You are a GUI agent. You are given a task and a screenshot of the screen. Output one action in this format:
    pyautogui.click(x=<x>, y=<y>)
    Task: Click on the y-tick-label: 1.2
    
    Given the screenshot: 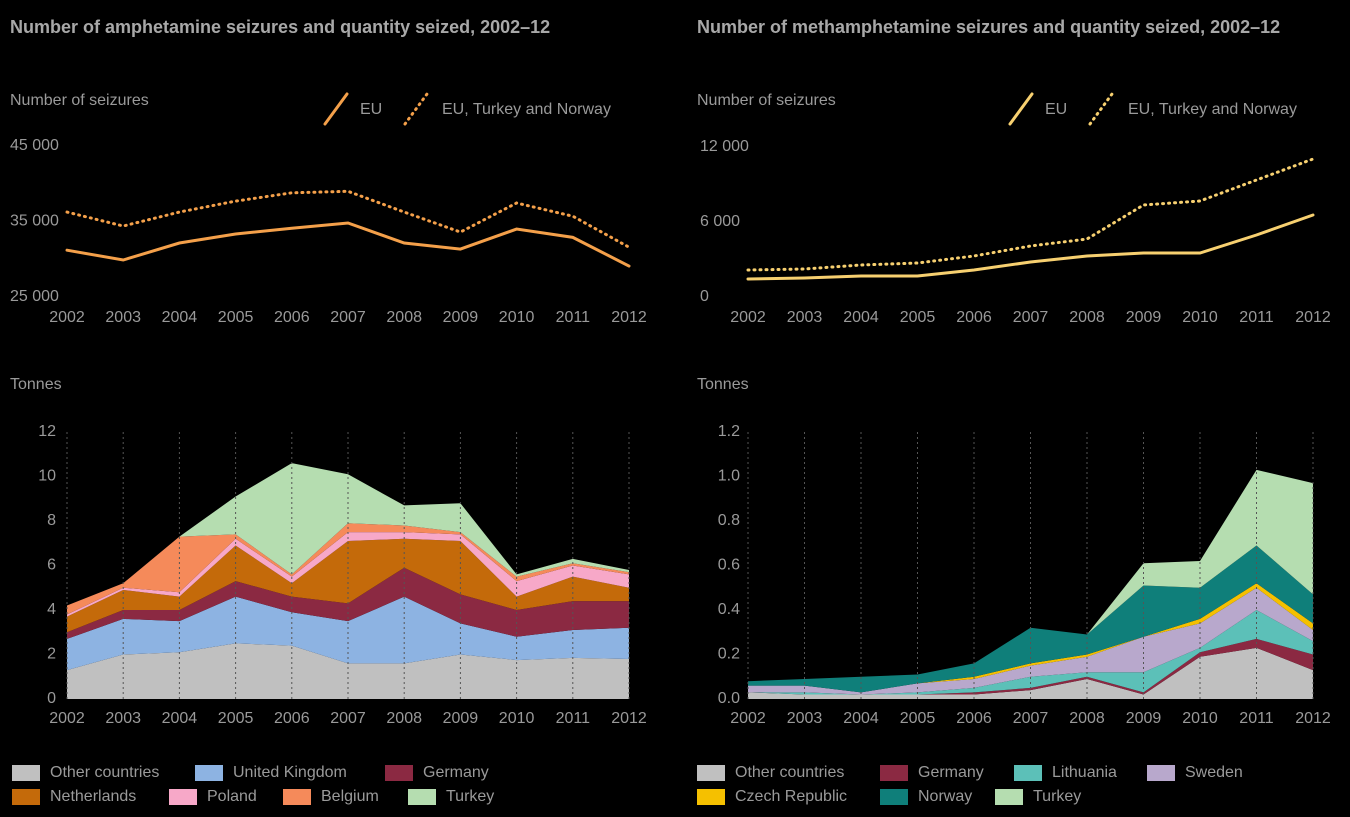 What is the action you would take?
    pyautogui.click(x=729, y=431)
    